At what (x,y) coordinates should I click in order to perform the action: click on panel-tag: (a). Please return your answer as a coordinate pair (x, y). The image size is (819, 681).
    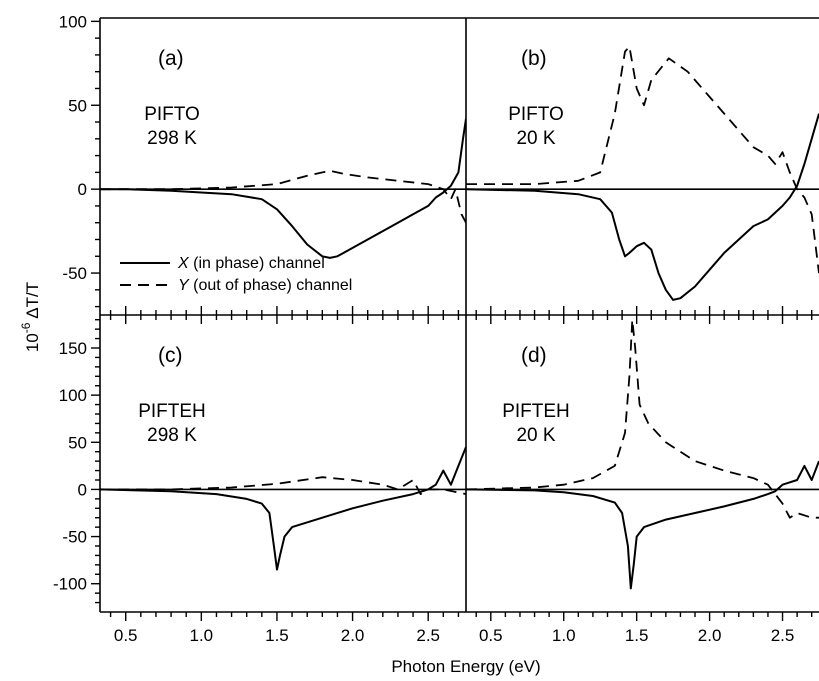
    Looking at the image, I should click on (171, 58).